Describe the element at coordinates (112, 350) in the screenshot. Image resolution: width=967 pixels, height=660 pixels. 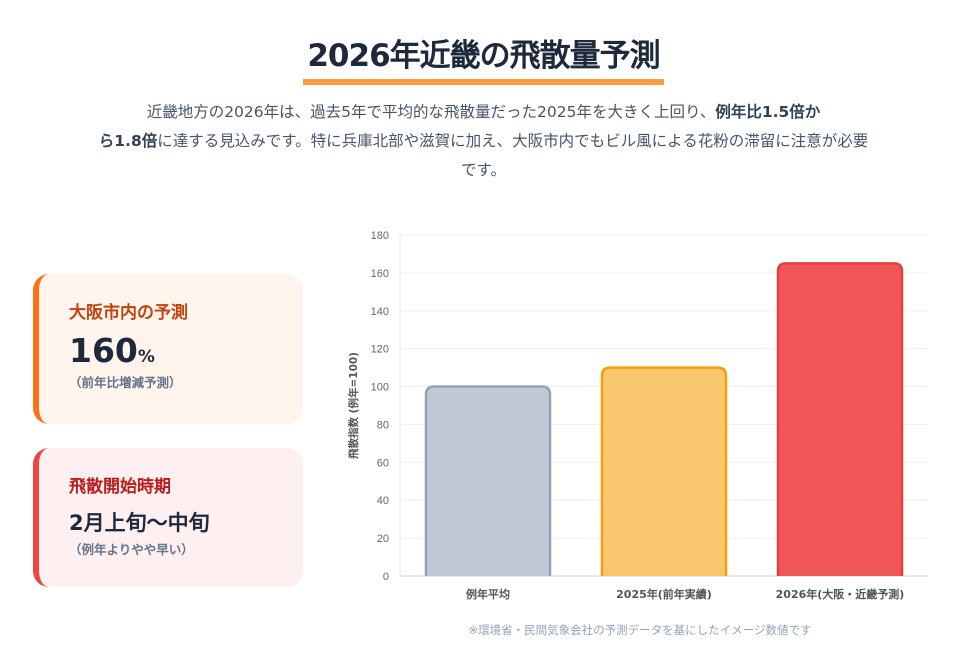
I see `card-value: 160%` at that location.